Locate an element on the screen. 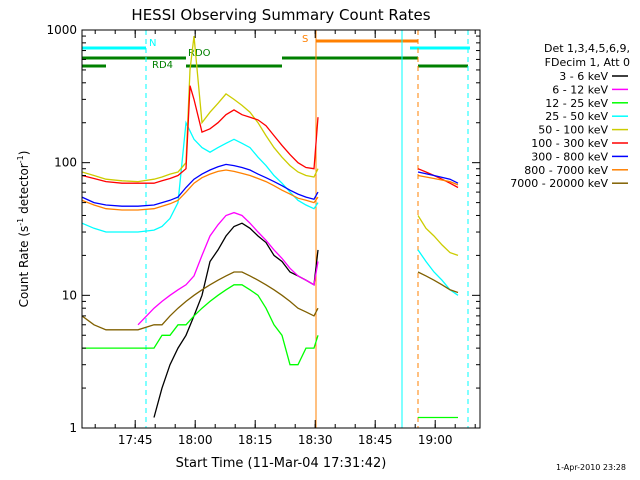  y-tick-label: 1 is located at coordinates (73, 428).